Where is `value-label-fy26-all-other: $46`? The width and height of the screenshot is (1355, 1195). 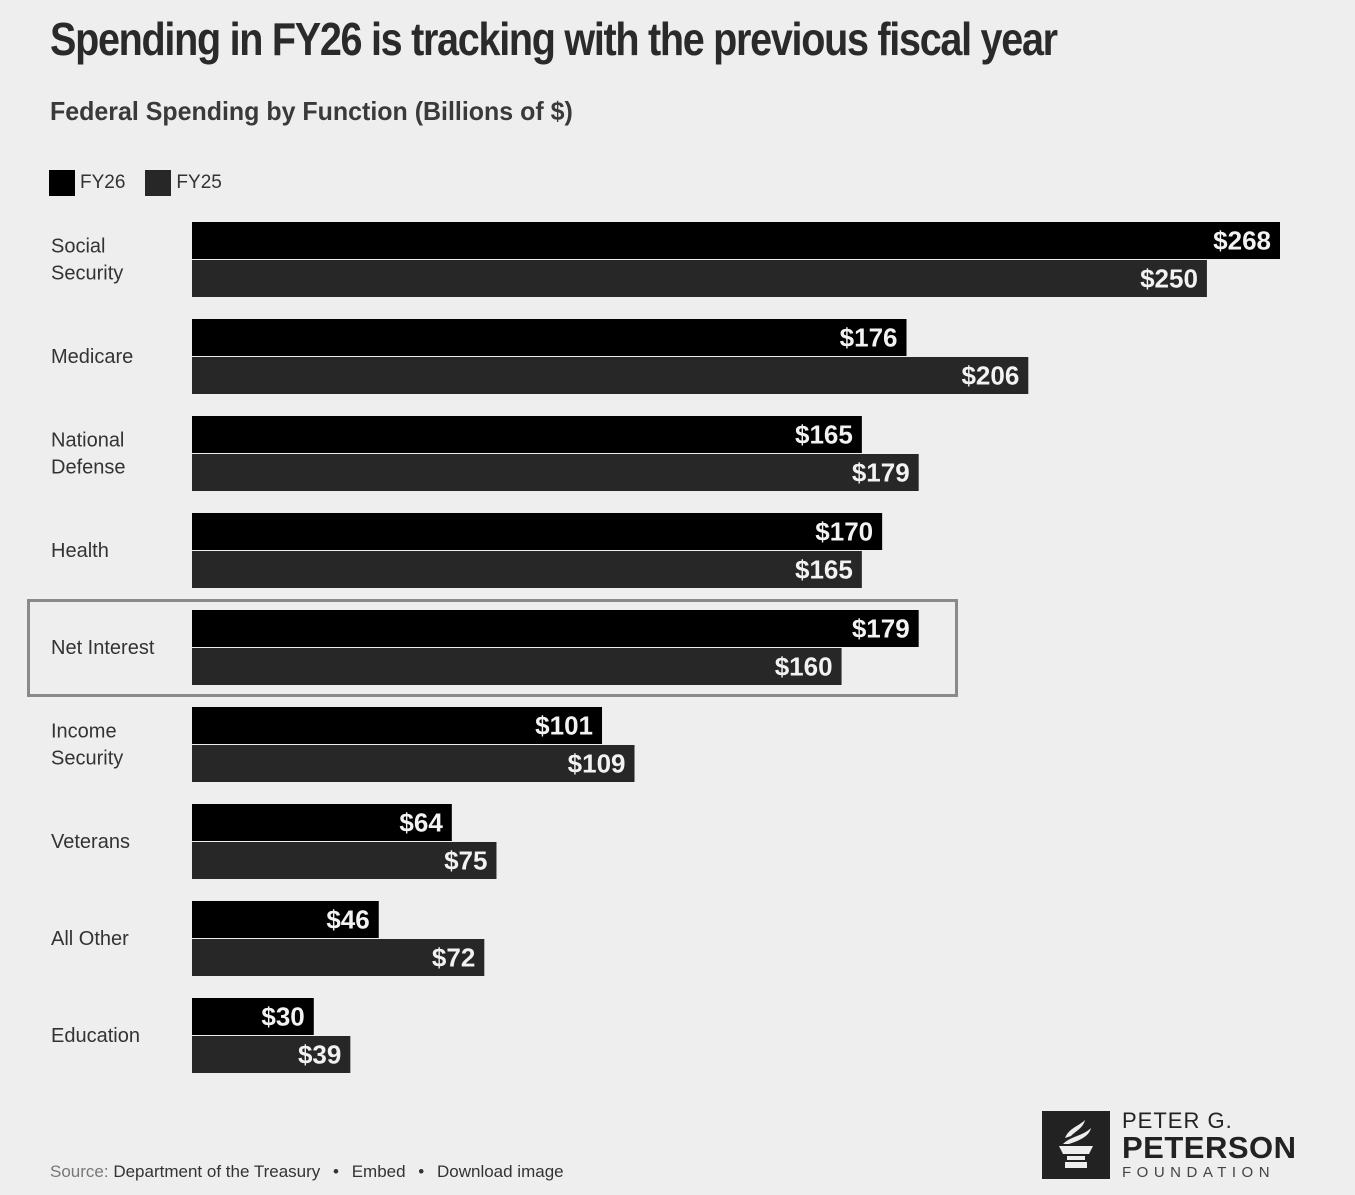
value-label-fy26-all-other: $46 is located at coordinates (347, 920).